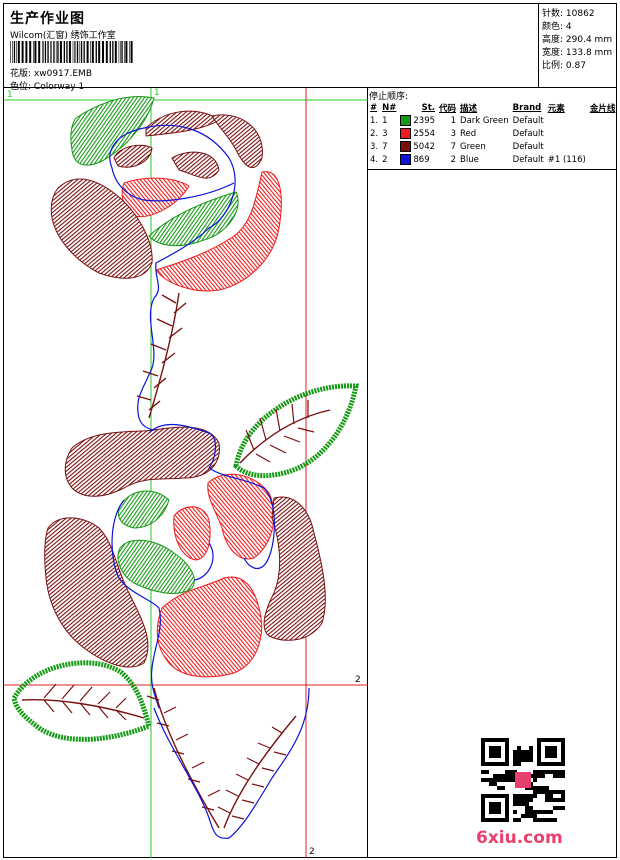  What do you see at coordinates (82, 701) in the screenshot?
I see `lower-leaf` at bounding box center [82, 701].